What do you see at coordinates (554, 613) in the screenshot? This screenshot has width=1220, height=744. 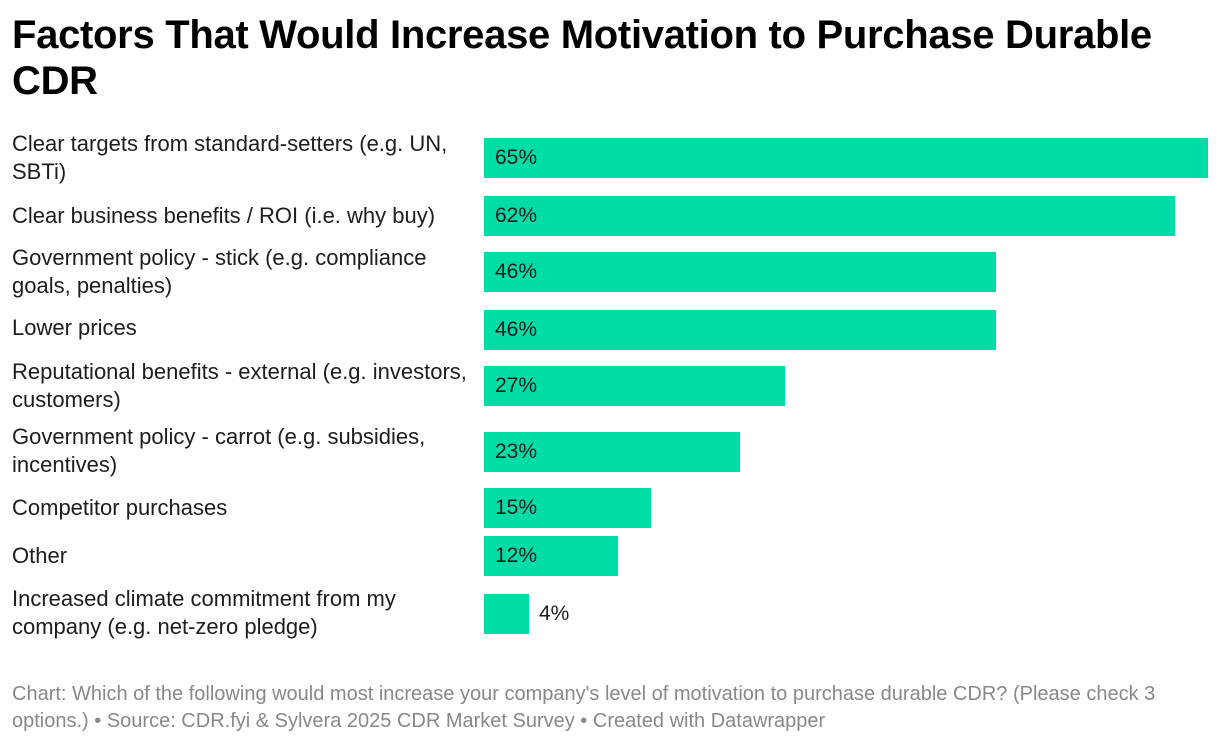 I see `value-label: 4%` at bounding box center [554, 613].